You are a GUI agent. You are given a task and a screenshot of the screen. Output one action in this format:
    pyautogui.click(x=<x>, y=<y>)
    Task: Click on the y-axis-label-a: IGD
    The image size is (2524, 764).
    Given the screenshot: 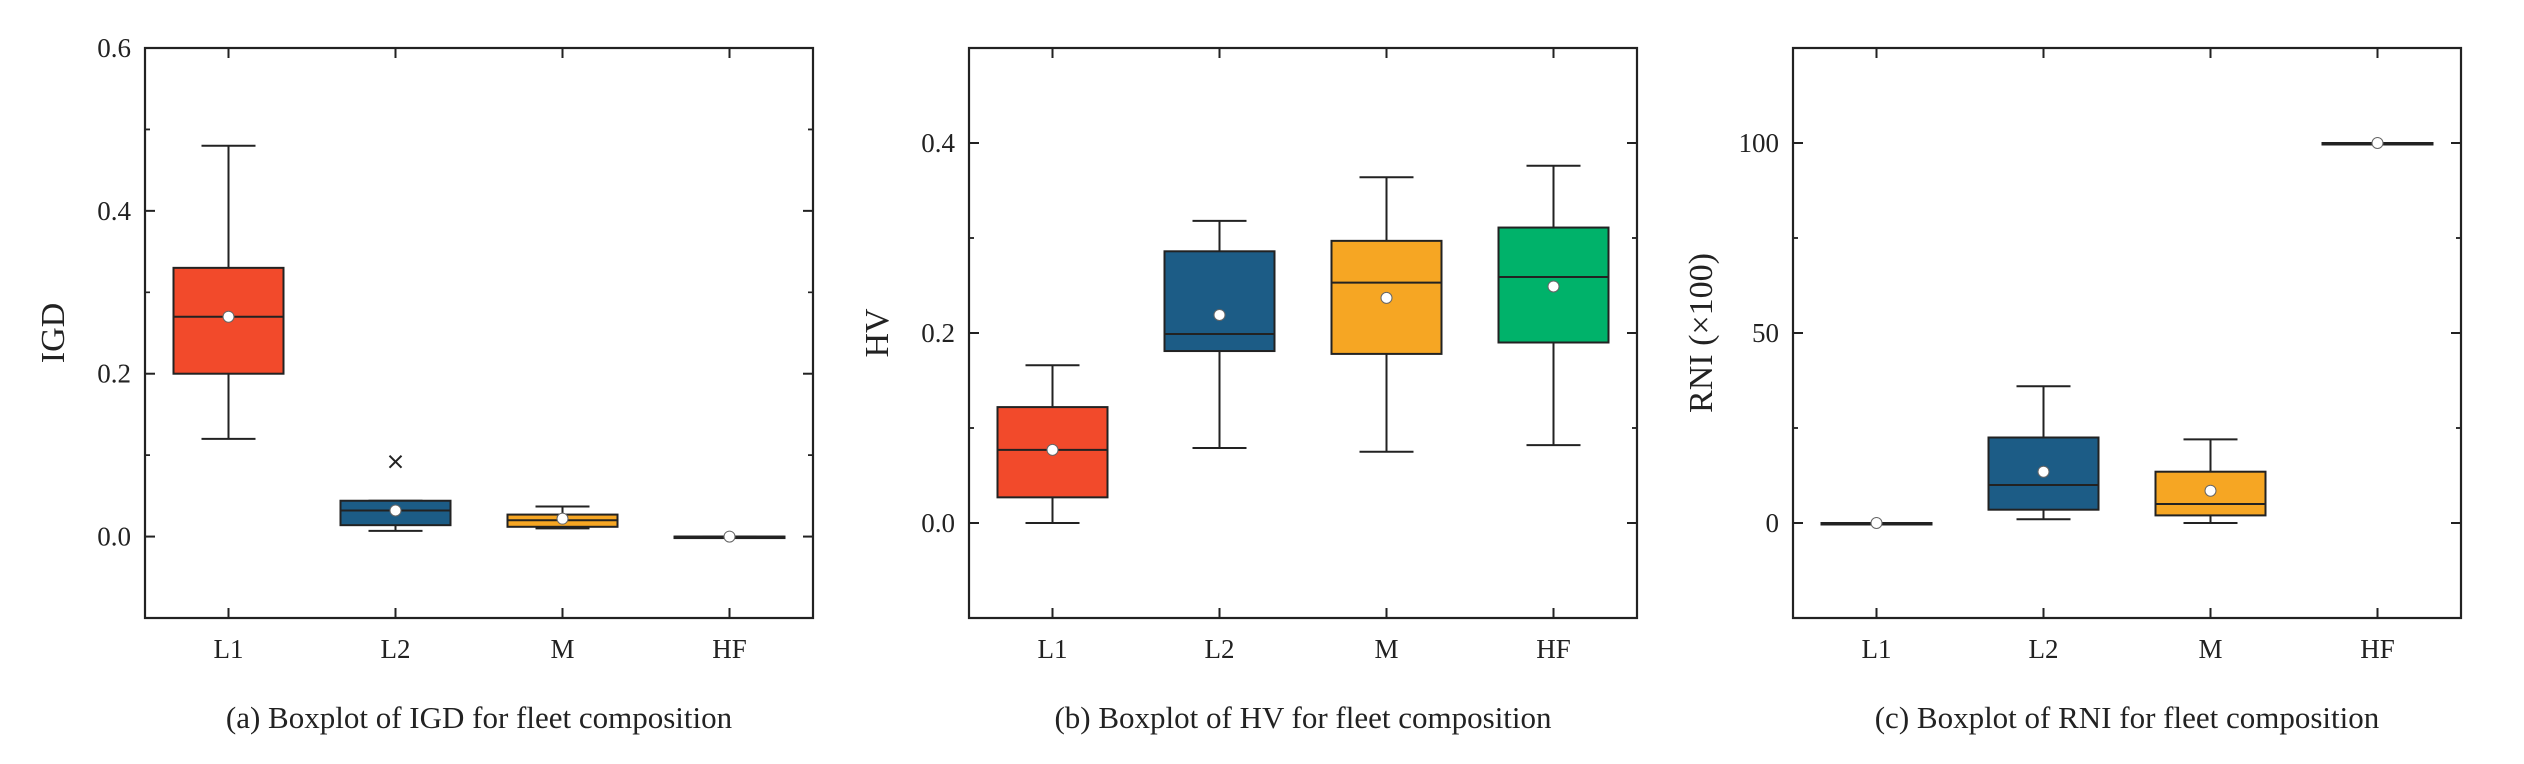 What is the action you would take?
    pyautogui.click(x=53, y=333)
    